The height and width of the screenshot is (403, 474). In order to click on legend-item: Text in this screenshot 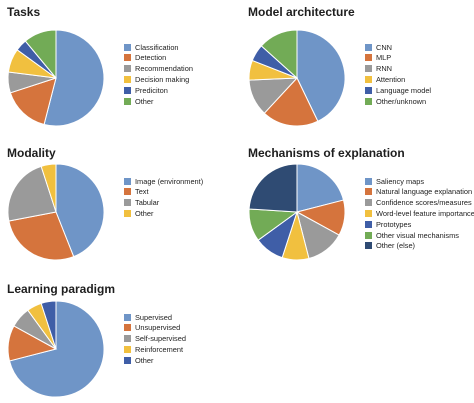, I will do `click(136, 192)`.